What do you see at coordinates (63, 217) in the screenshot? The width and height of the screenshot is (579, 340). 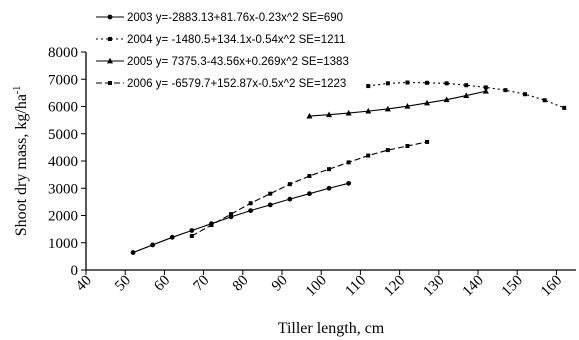 I see `y-tick-label: 2000` at bounding box center [63, 217].